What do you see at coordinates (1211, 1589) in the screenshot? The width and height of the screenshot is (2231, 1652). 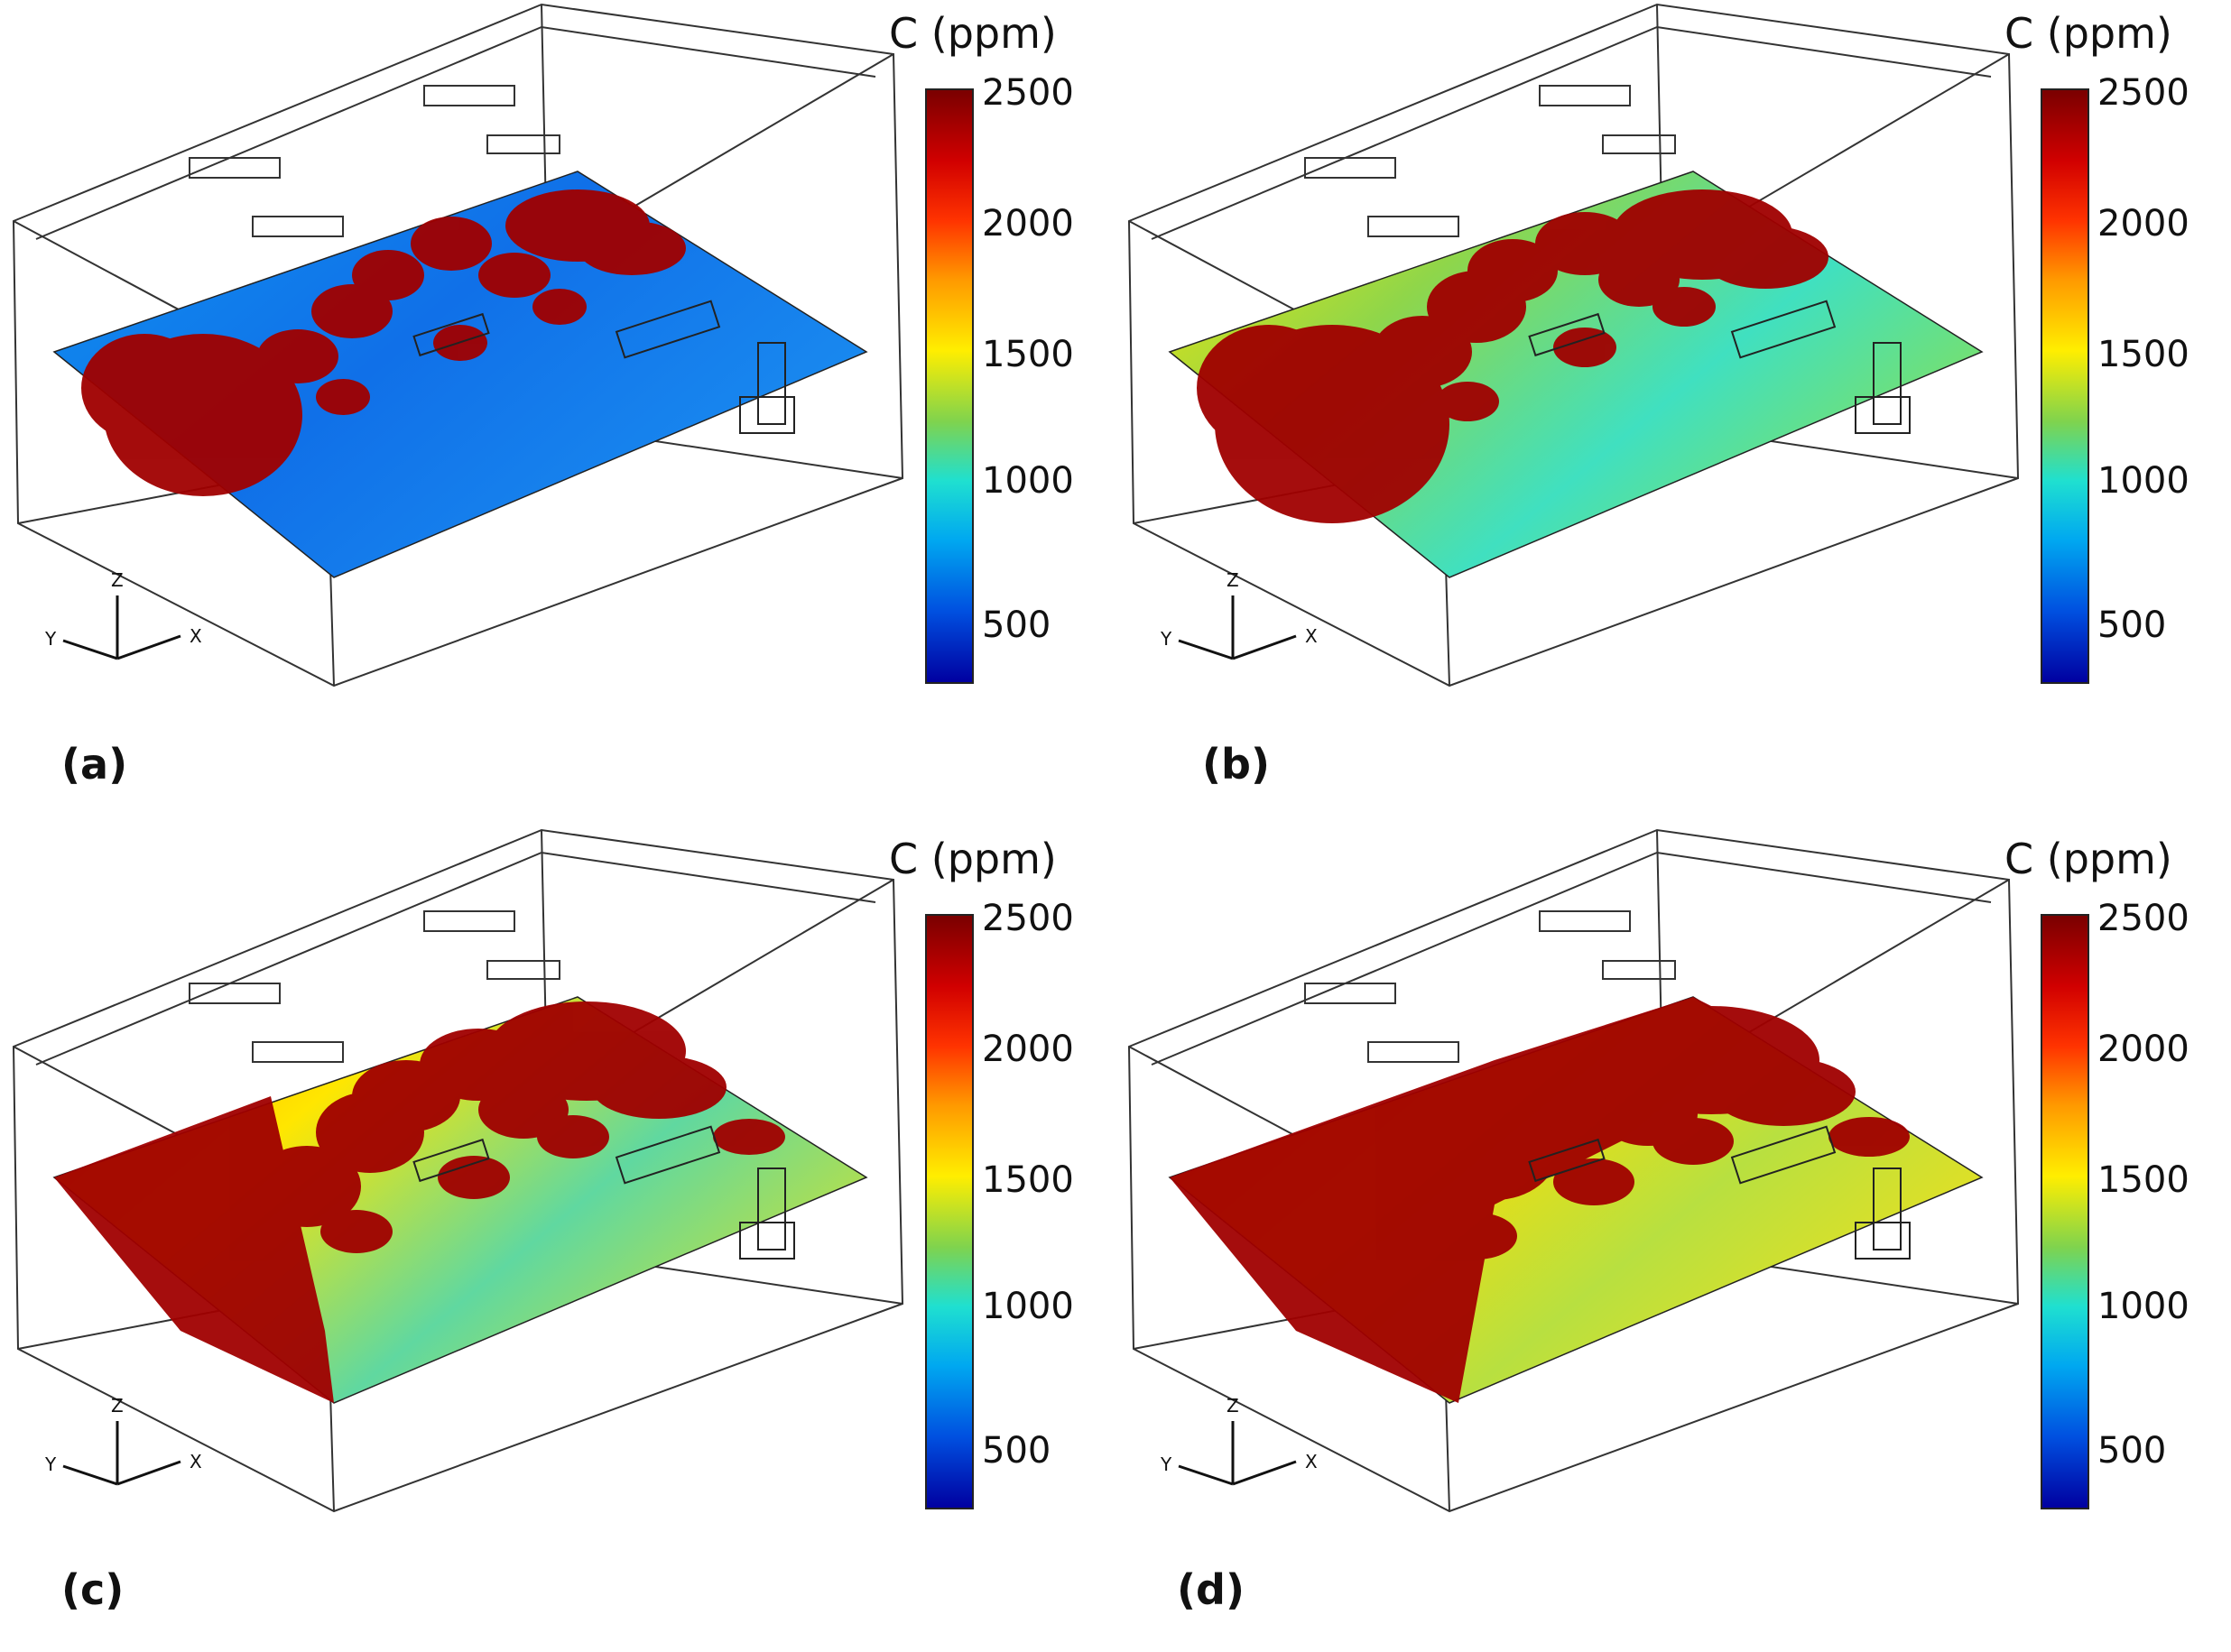 I see `panel-label: (d)` at bounding box center [1211, 1589].